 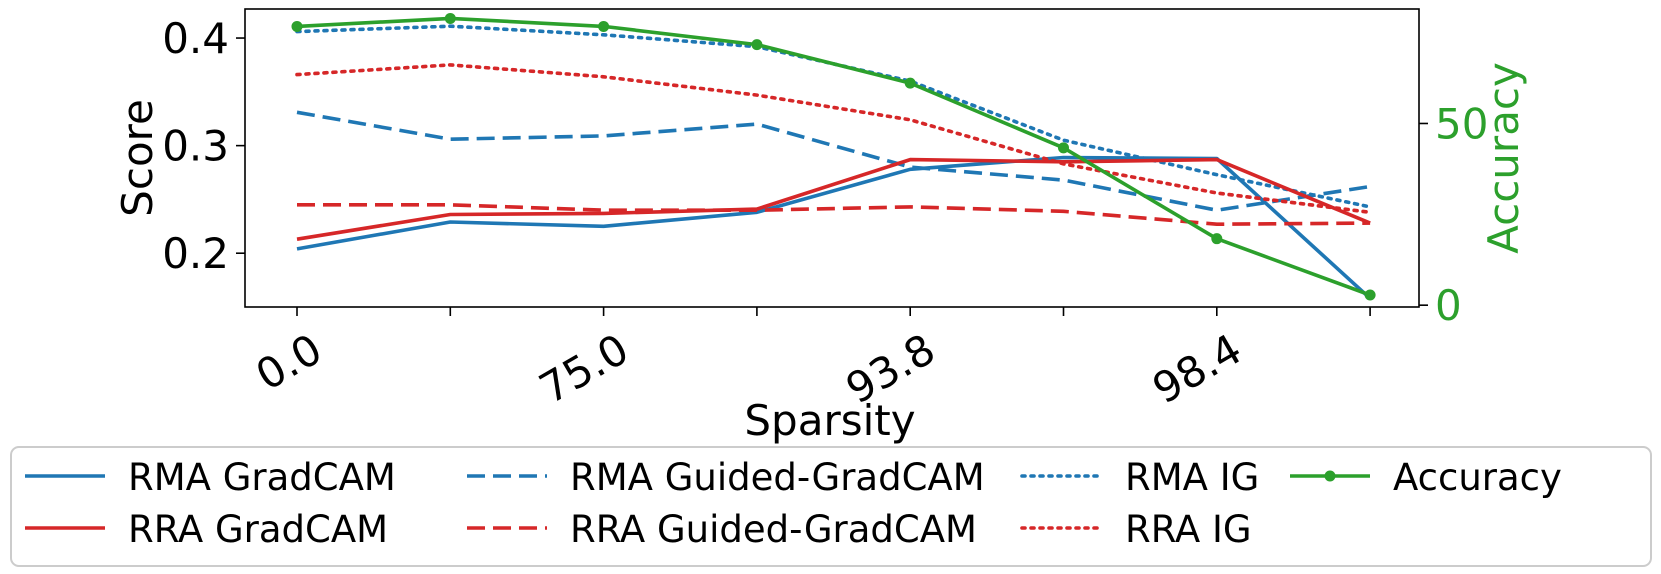 I want to click on legend-label-accuracy: Accuracy, so click(x=1477, y=477).